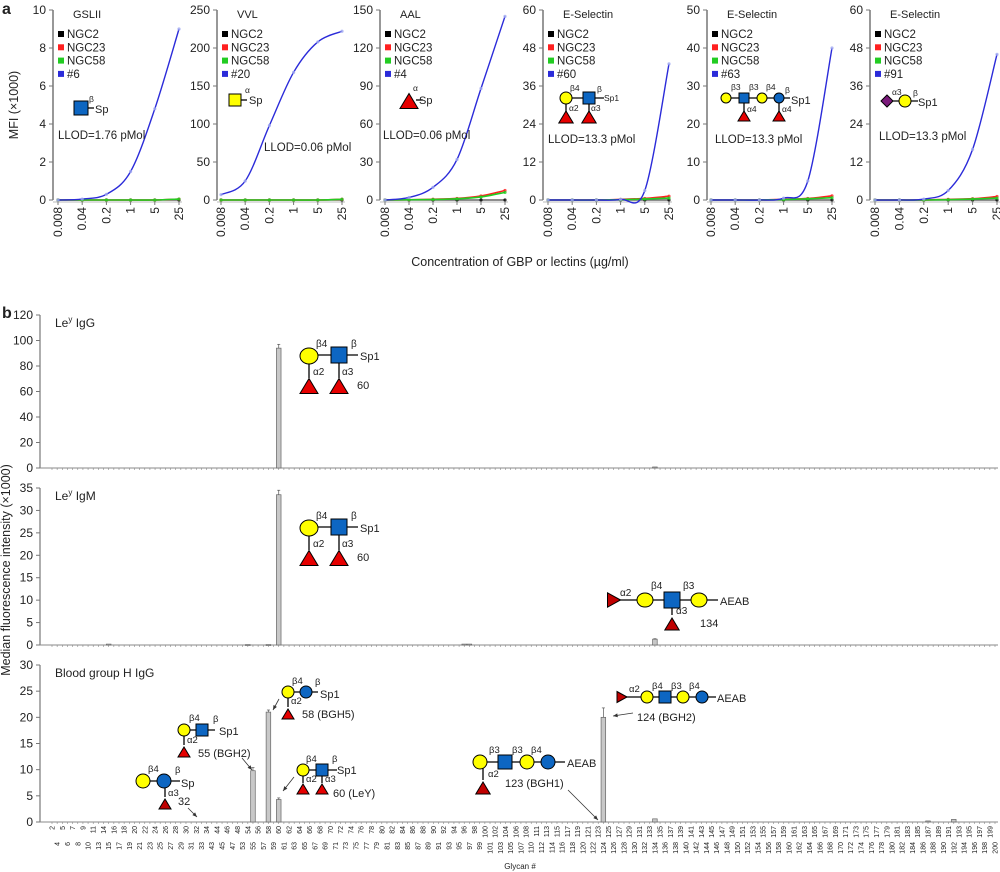 Image resolution: width=1000 pixels, height=872 pixels. Describe the element at coordinates (90, 105) in the screenshot. I see `glycan-structure: βSp` at that location.